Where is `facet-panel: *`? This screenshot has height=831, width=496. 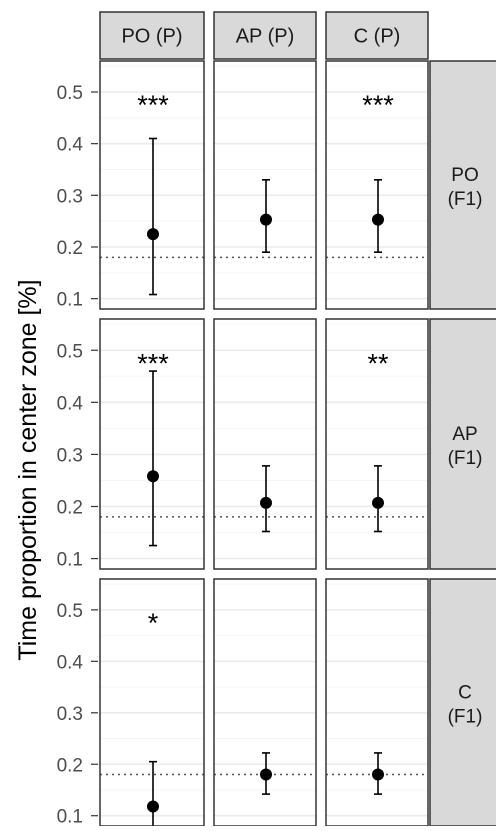
facet-panel: * is located at coordinates (152, 704).